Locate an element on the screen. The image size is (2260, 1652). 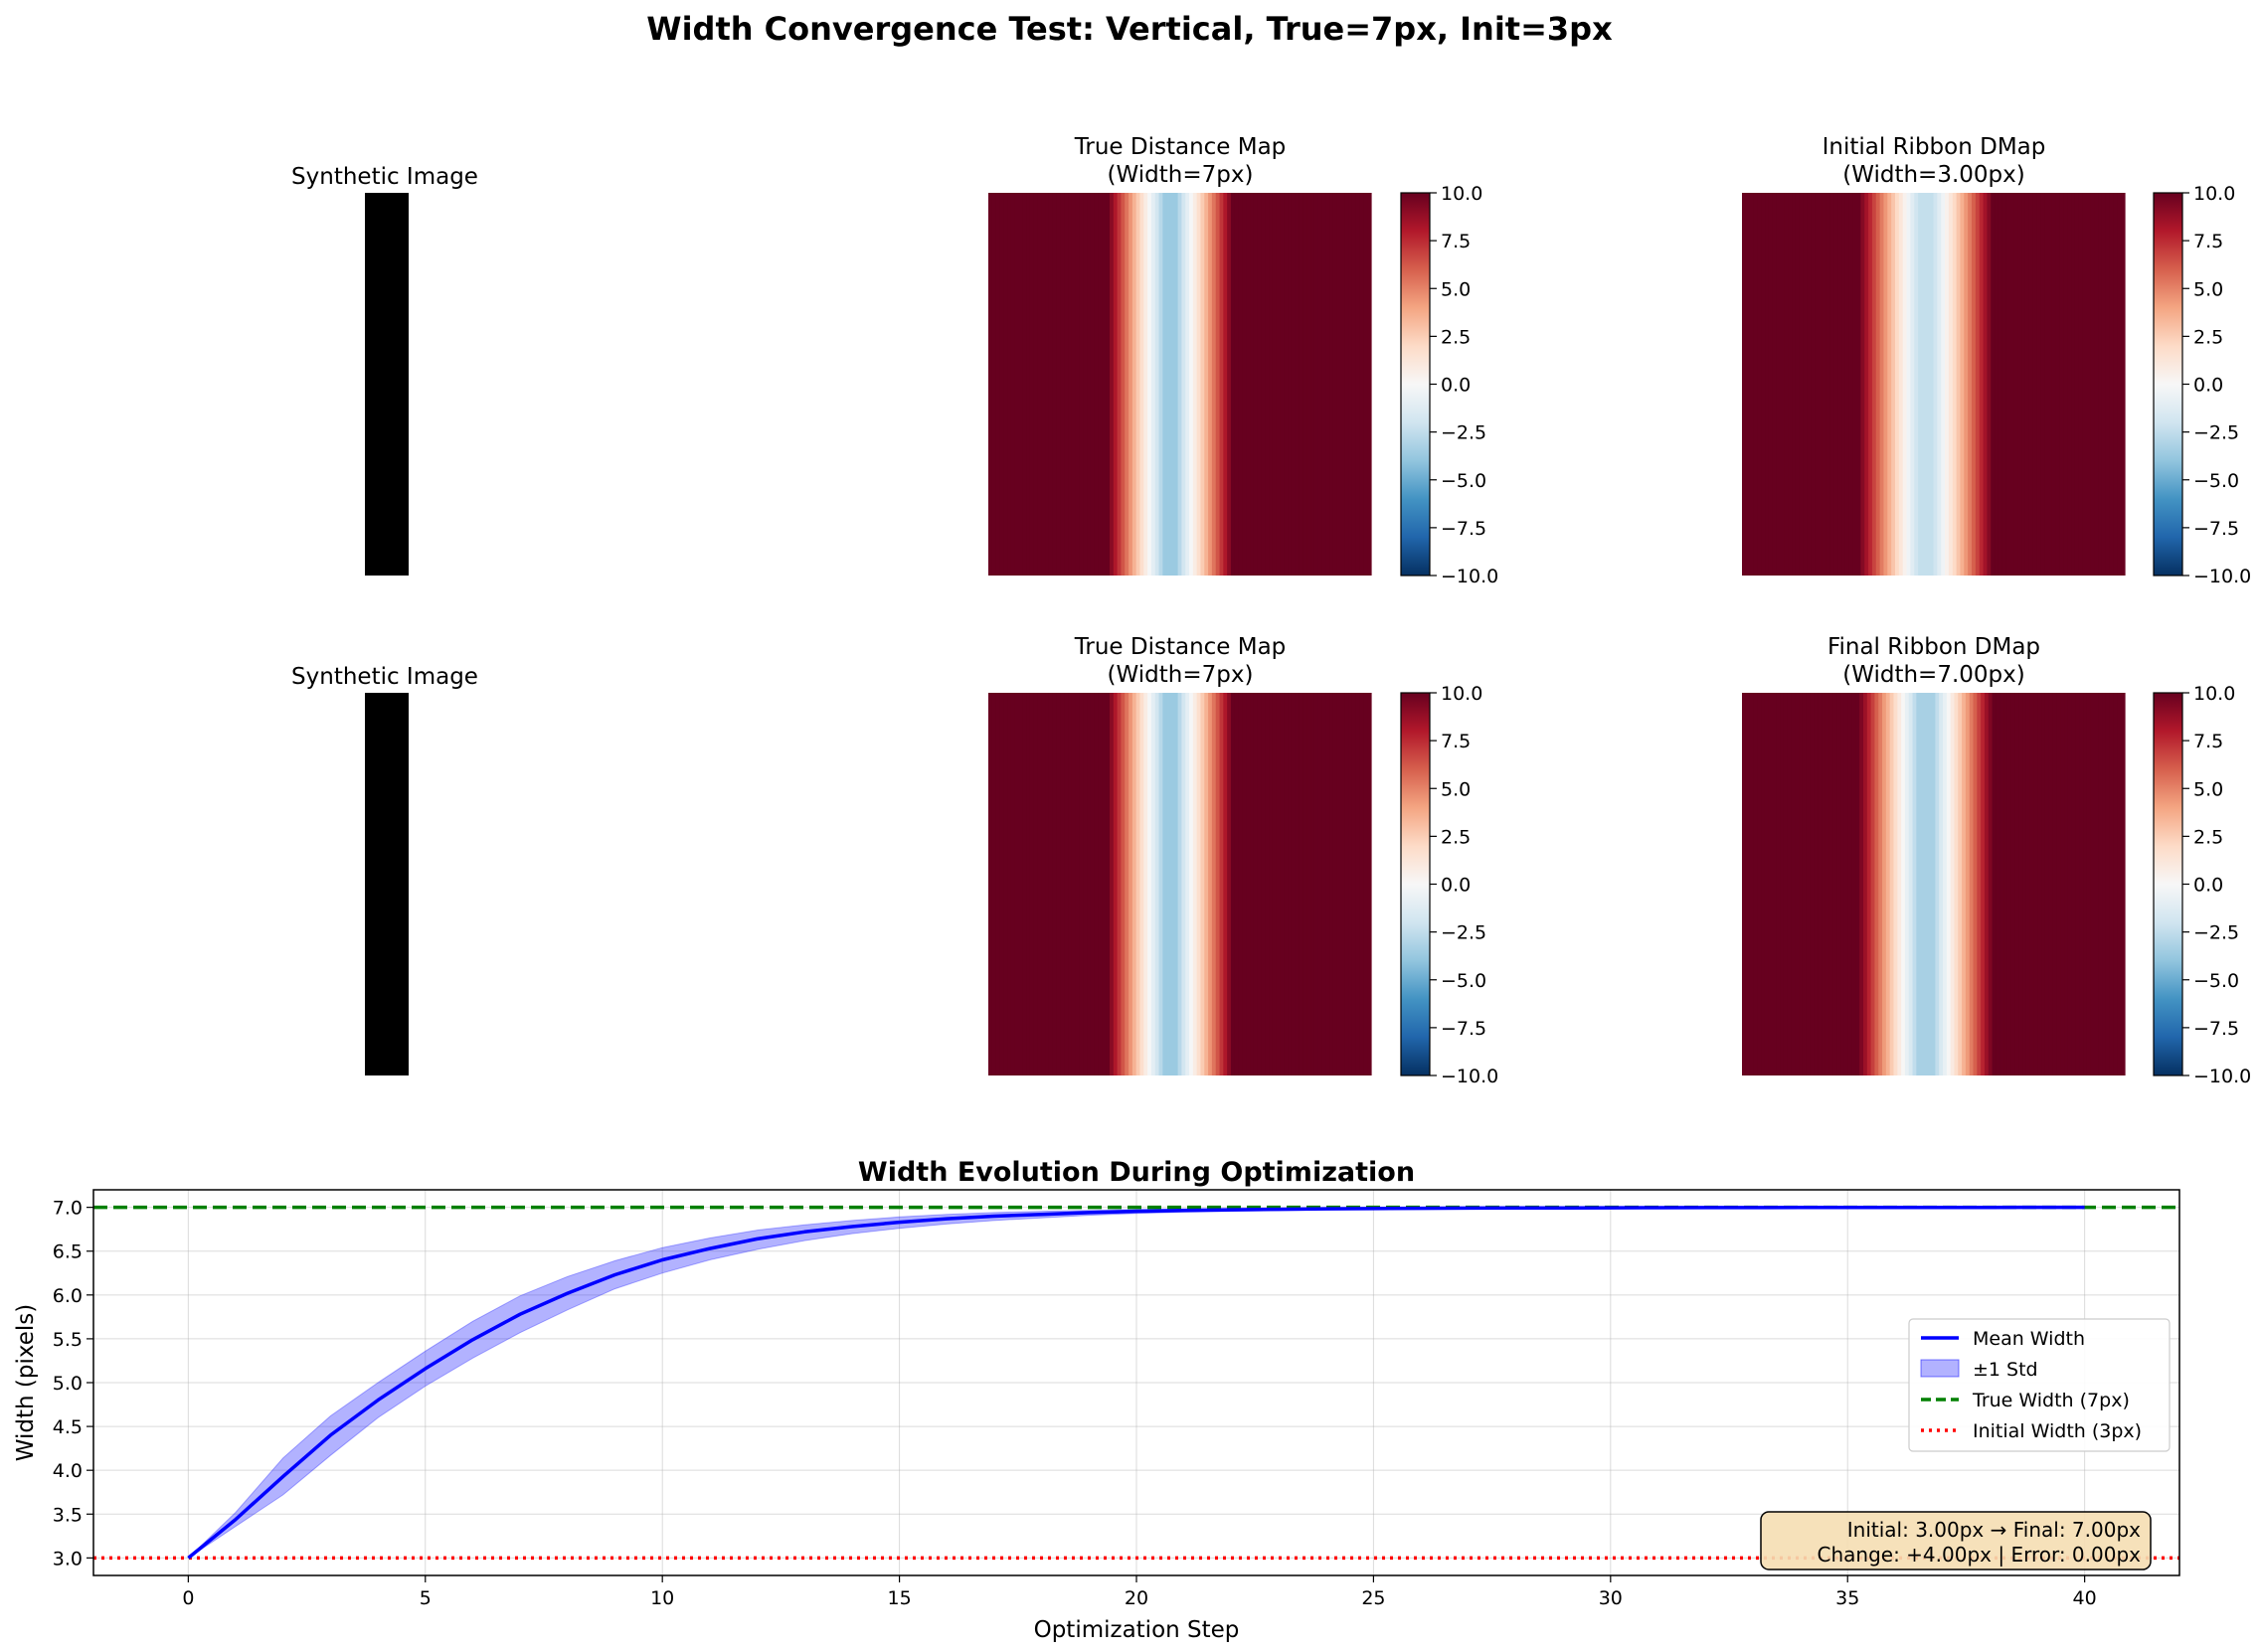
y-tick-label: 3.0 is located at coordinates (68, 1558).